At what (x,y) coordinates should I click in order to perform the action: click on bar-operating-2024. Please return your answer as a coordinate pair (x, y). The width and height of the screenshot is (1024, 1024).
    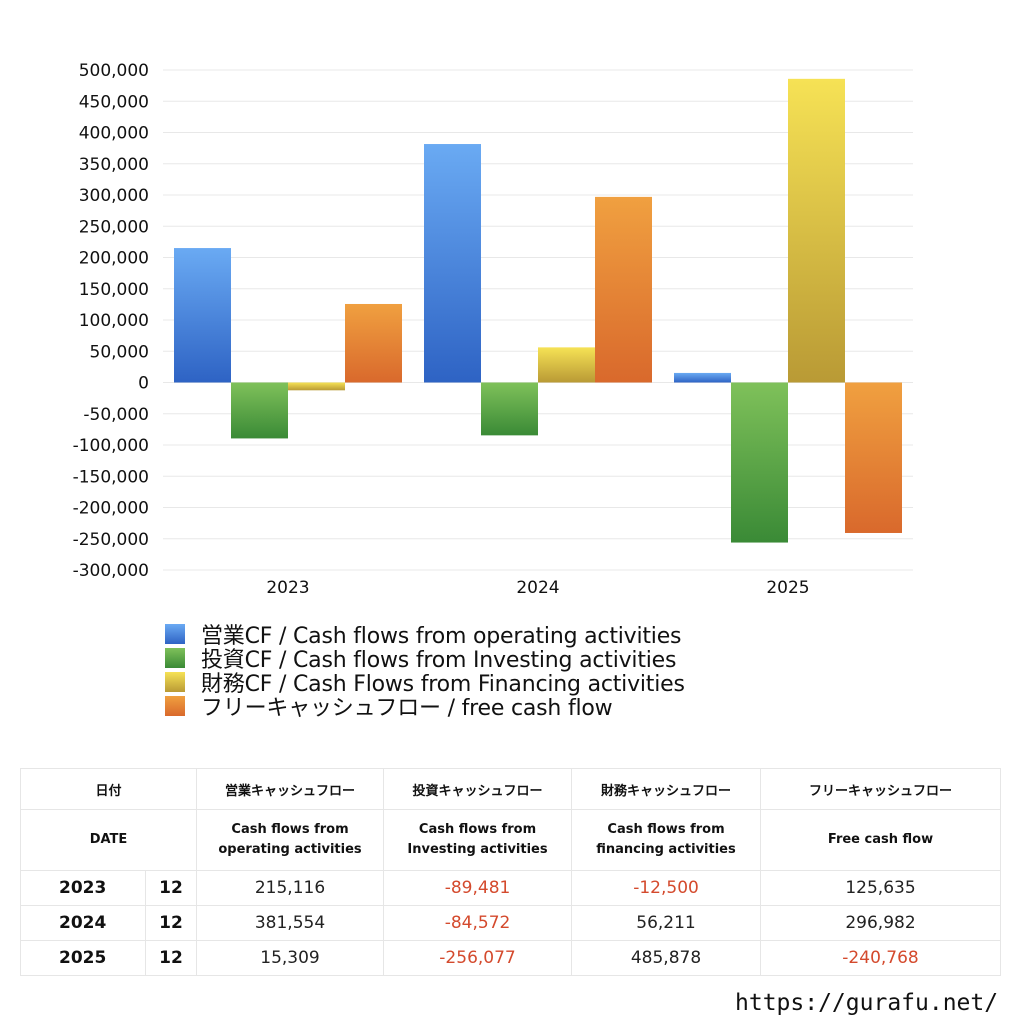
    Looking at the image, I should click on (452, 263).